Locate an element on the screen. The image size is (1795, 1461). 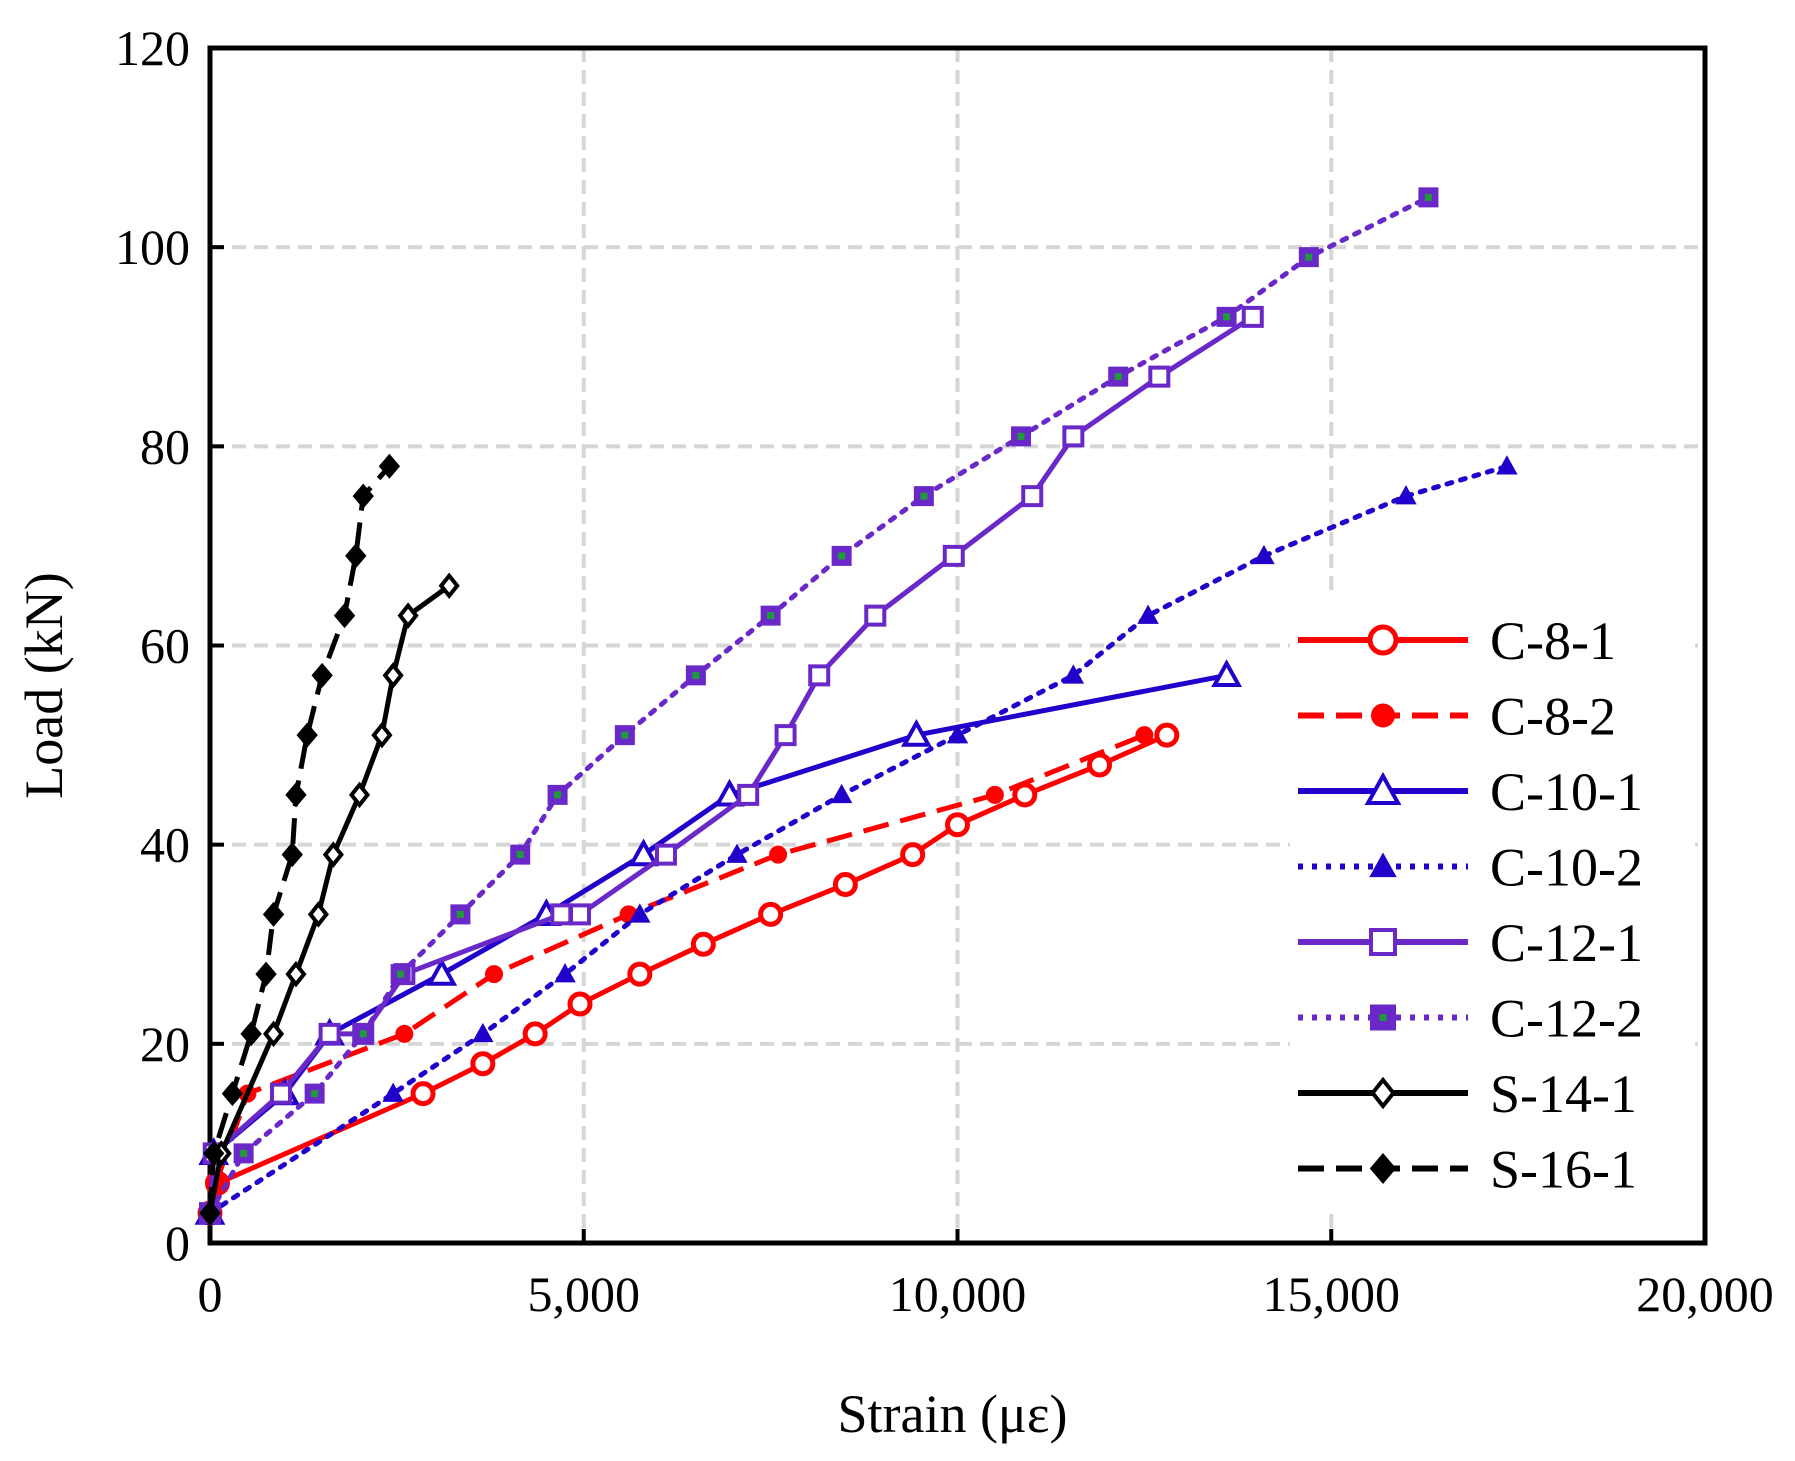
y-tick-label: 80 is located at coordinates (165, 446).